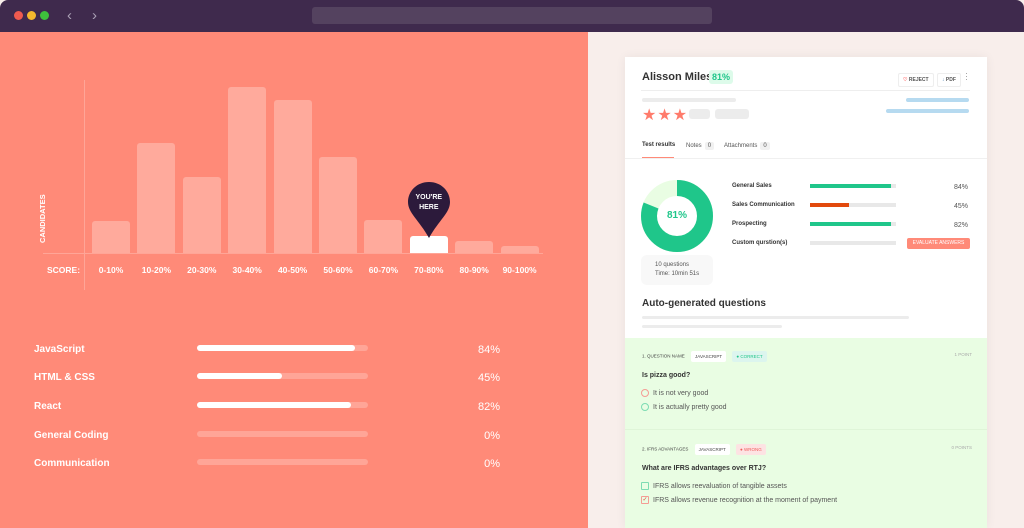 Image resolution: width=1024 pixels, height=528 pixels. I want to click on tab-label: Test results, so click(659, 145).